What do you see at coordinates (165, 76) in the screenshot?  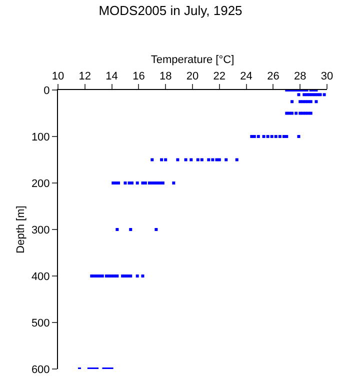 I see `x-tick-label: 18` at bounding box center [165, 76].